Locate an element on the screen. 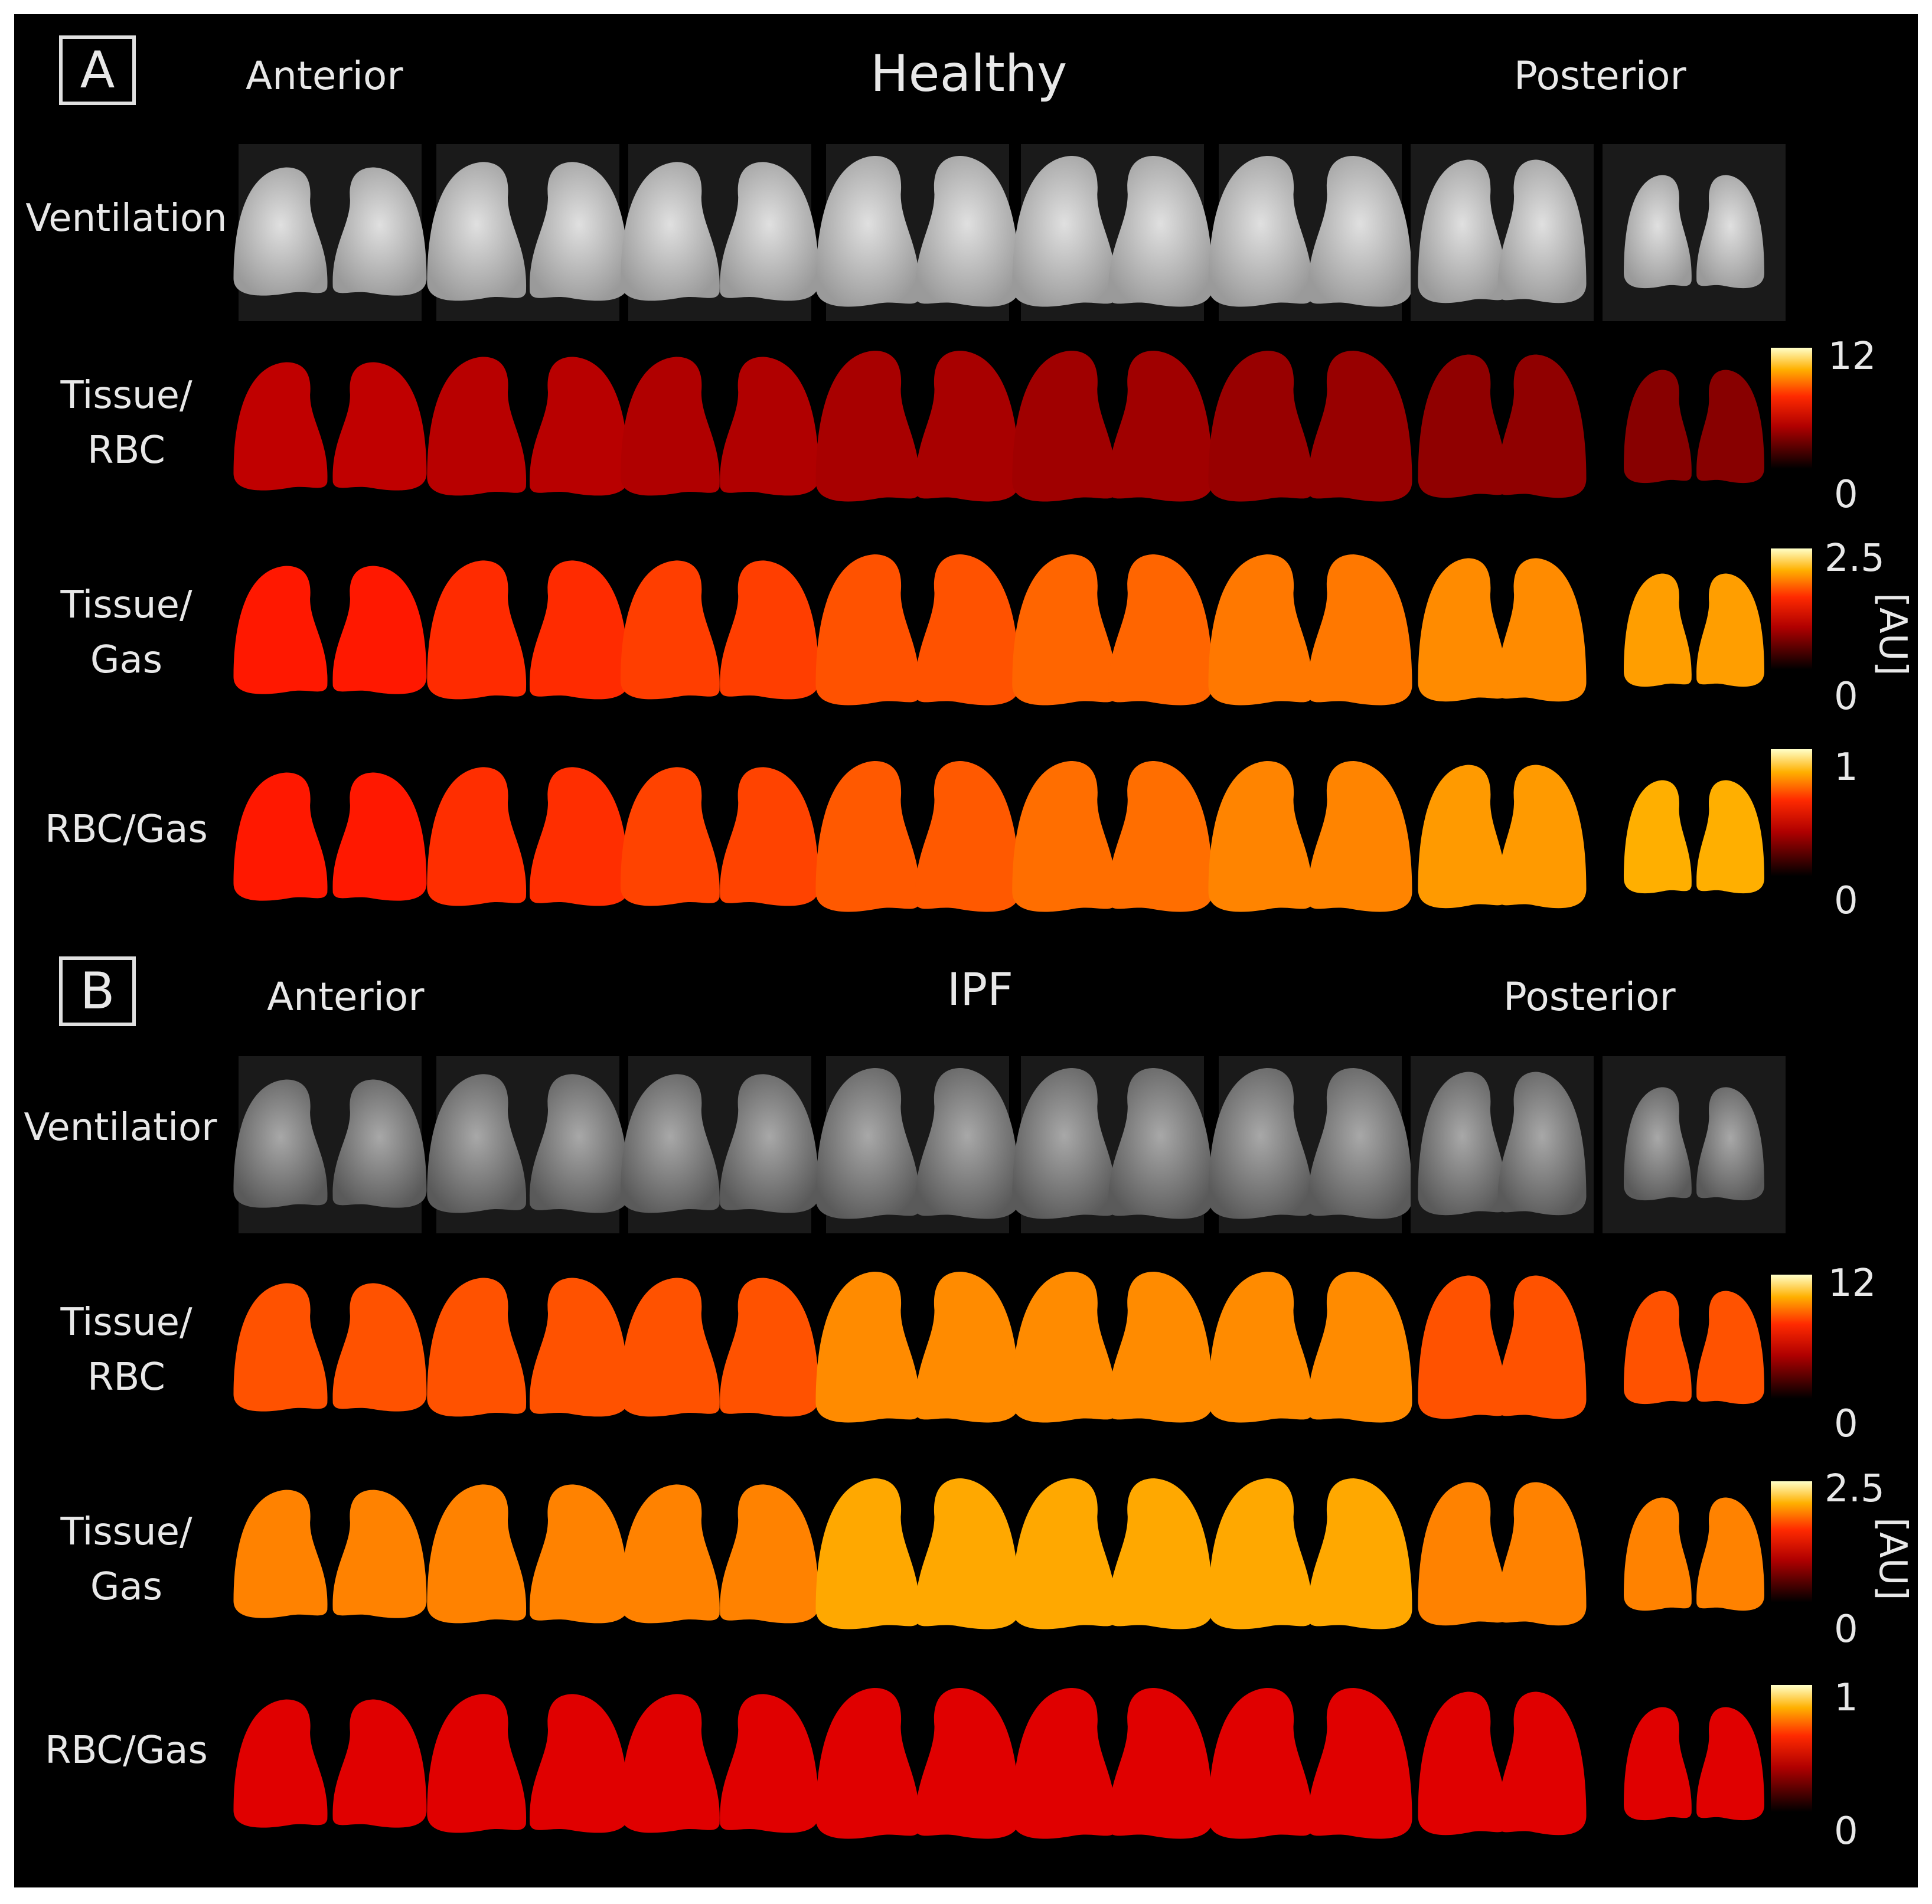 Image resolution: width=1932 pixels, height=1904 pixels. panel-a-row-tissue-gas-label: Tissue/ Gas is located at coordinates (126, 632).